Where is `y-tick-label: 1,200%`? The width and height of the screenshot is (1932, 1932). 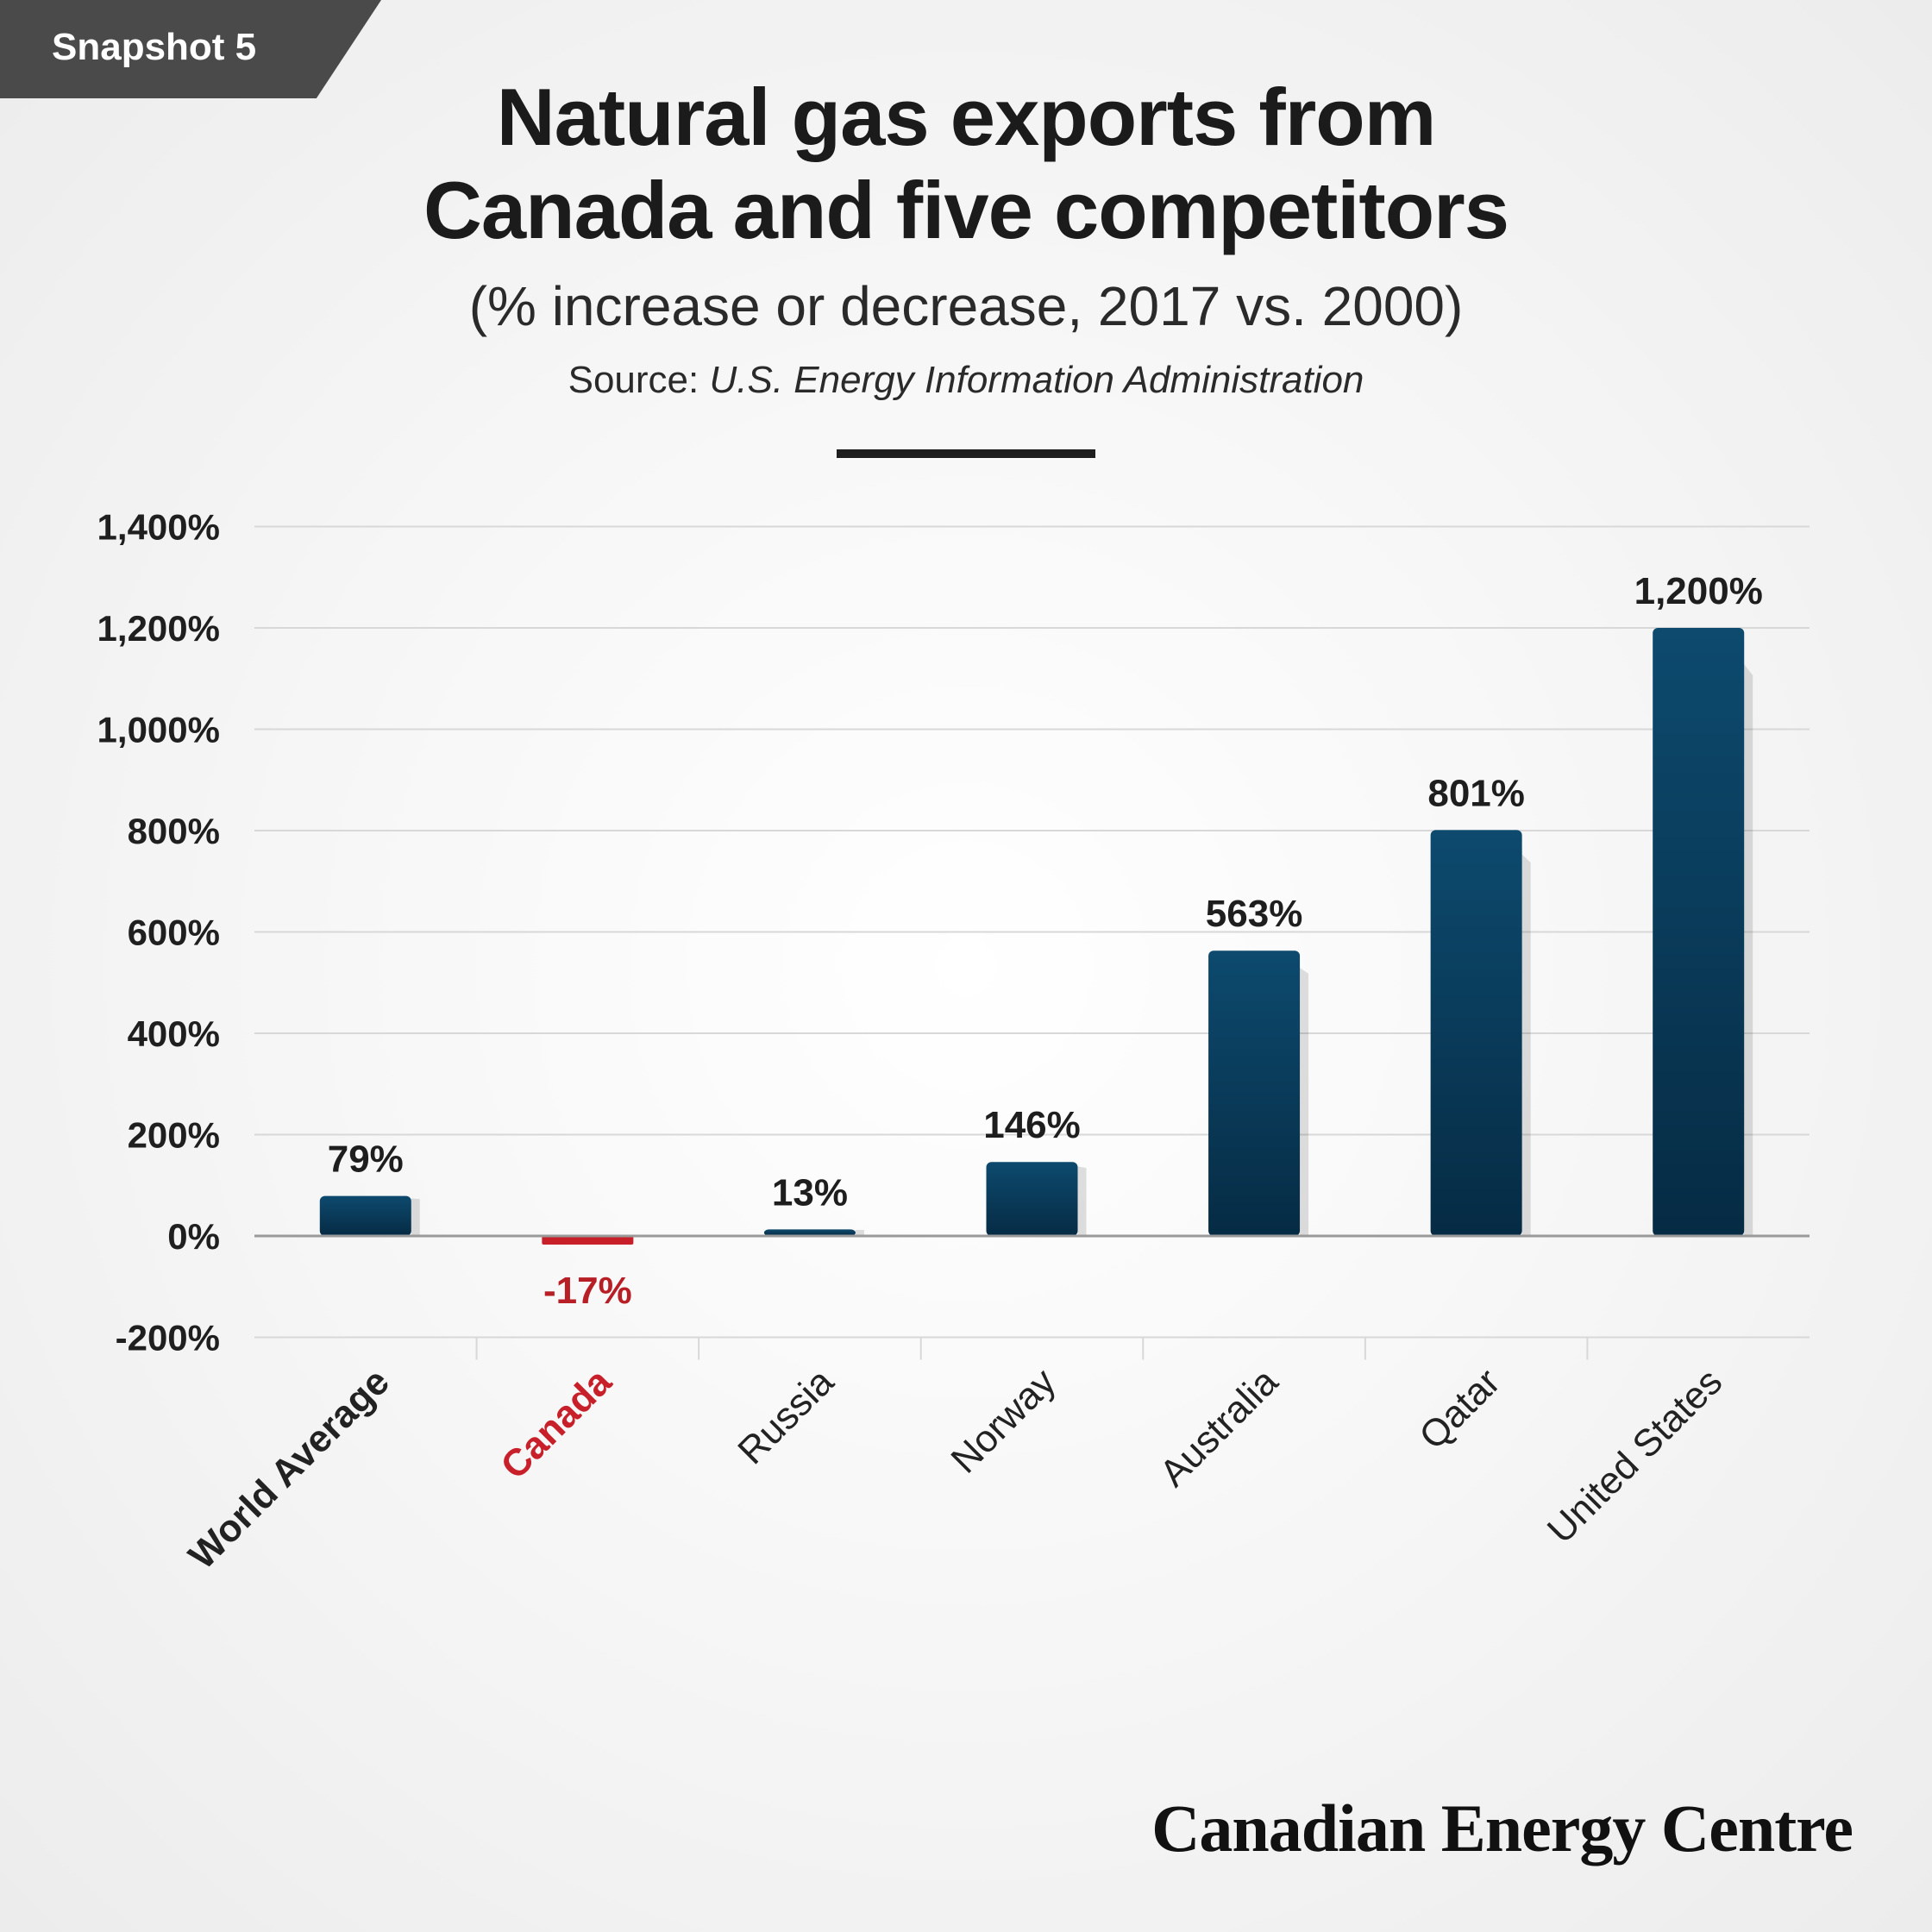 y-tick-label: 1,200% is located at coordinates (159, 629).